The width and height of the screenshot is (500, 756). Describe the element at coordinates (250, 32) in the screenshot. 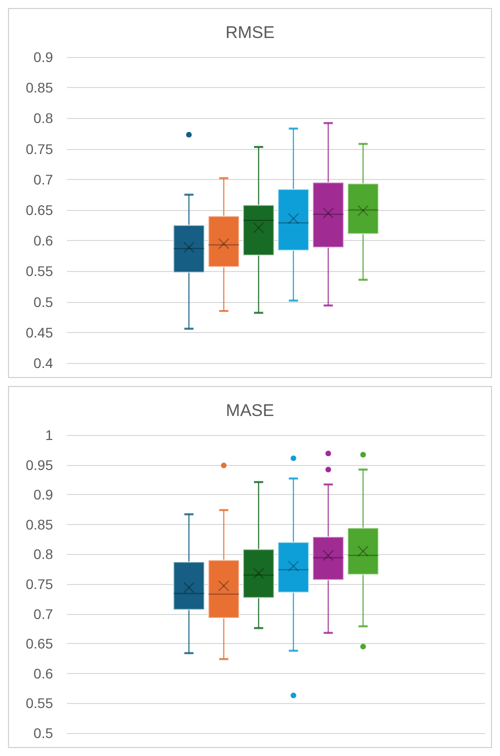

I see `chart-title: RMSE` at that location.